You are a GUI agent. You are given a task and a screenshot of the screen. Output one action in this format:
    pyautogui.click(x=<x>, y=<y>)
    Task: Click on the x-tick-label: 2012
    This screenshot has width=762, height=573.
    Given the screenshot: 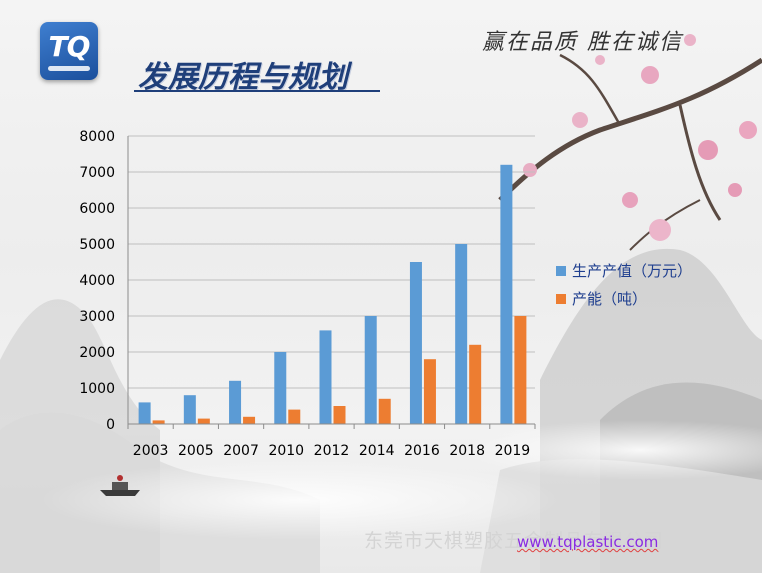 What is the action you would take?
    pyautogui.click(x=332, y=451)
    